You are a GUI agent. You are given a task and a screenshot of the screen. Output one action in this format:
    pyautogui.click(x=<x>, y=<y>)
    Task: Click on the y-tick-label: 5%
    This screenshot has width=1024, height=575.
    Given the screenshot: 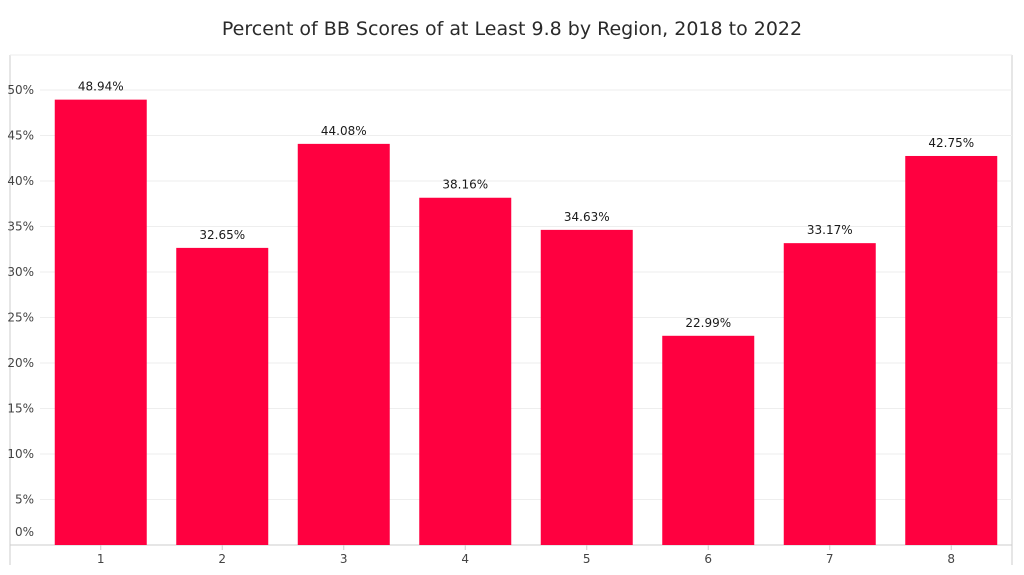 What is the action you would take?
    pyautogui.click(x=24, y=500)
    